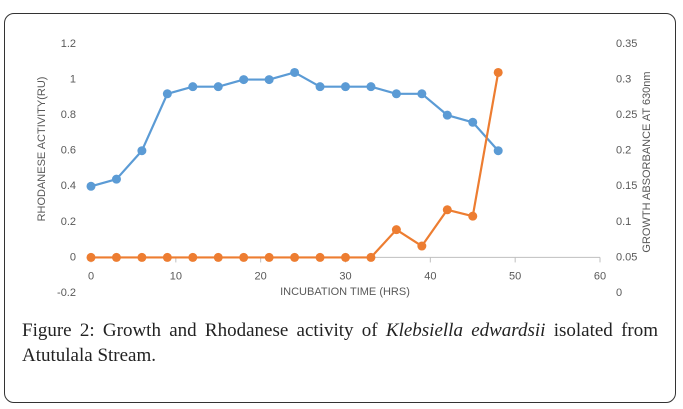 The height and width of the screenshot is (409, 683). Describe the element at coordinates (68, 151) in the screenshot. I see `y-tick-label: 0.6` at that location.